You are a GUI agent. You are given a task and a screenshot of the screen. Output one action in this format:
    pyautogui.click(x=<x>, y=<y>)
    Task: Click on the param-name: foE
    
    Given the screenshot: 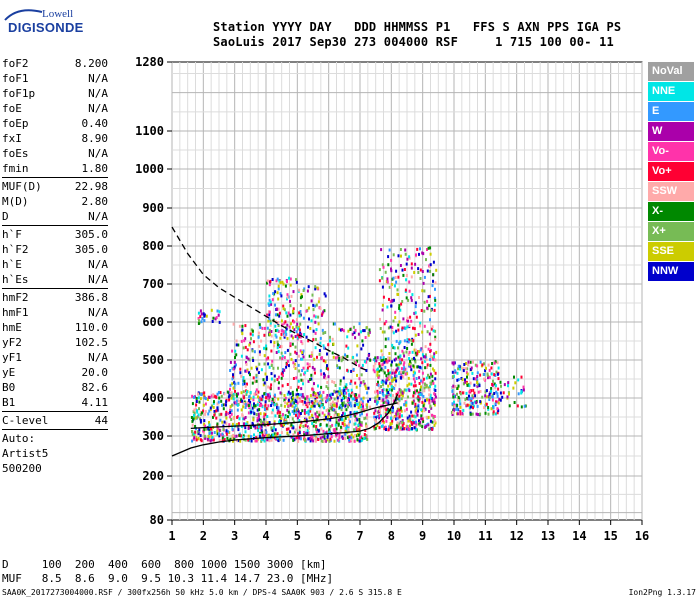 What is the action you would take?
    pyautogui.click(x=12, y=108)
    